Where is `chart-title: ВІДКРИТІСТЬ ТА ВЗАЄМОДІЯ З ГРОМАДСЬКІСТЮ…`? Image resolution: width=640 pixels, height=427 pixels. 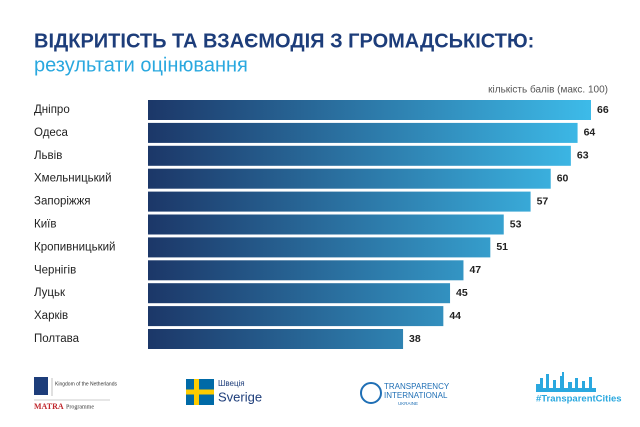 chart-title: ВІДКРИТІСТЬ ТА ВЗАЄМОДІЯ З ГРОМАДСЬКІСТЮ… is located at coordinates (284, 41).